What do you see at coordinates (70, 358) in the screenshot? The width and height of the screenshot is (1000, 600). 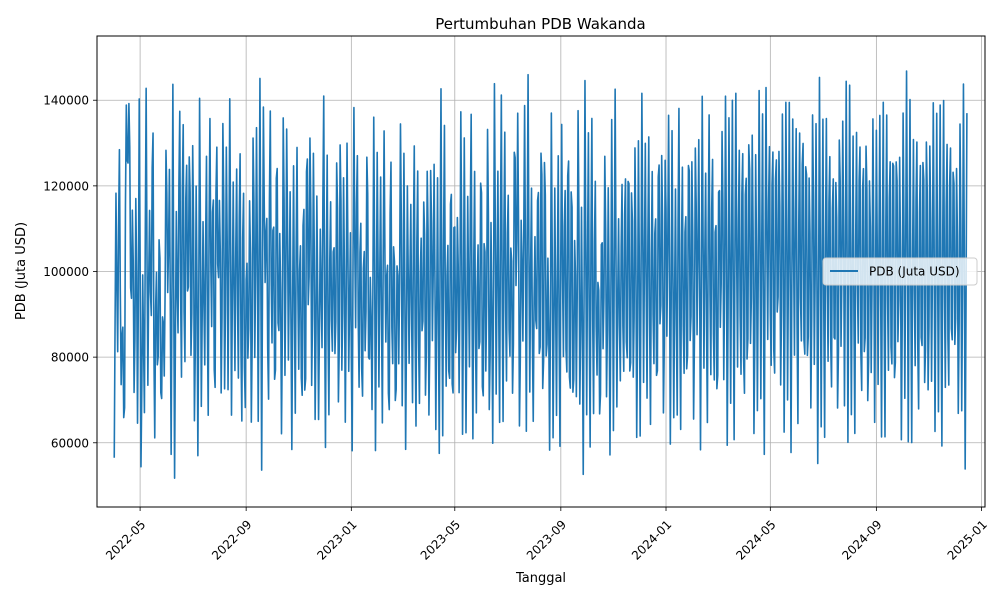 I see `y-tick-label: 80000` at bounding box center [70, 358].